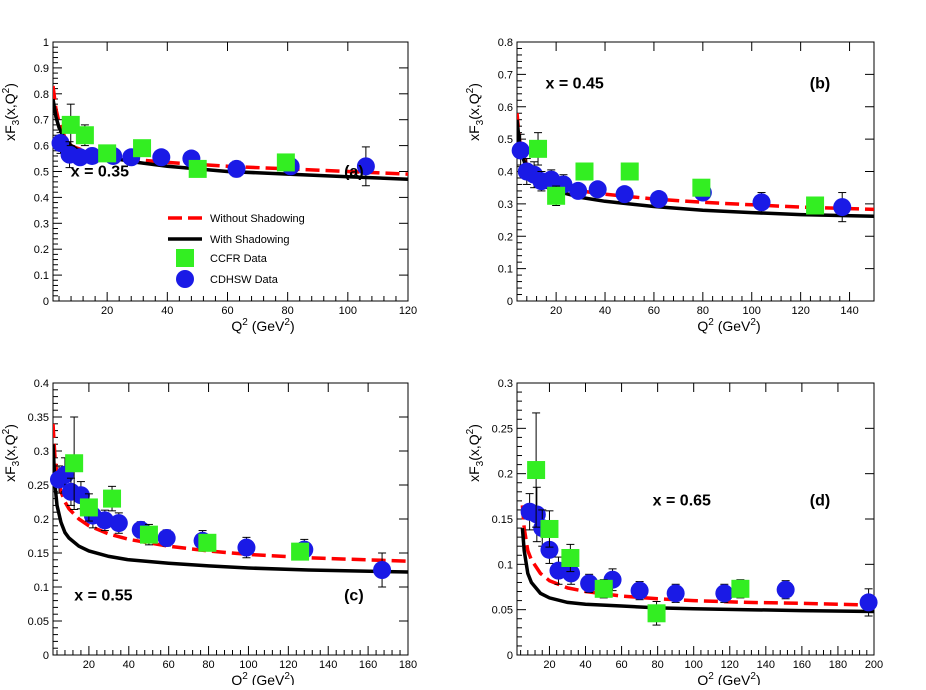 Image resolution: width=926 pixels, height=690 pixels. I want to click on x-value-label: x = 0.35, so click(100, 172).